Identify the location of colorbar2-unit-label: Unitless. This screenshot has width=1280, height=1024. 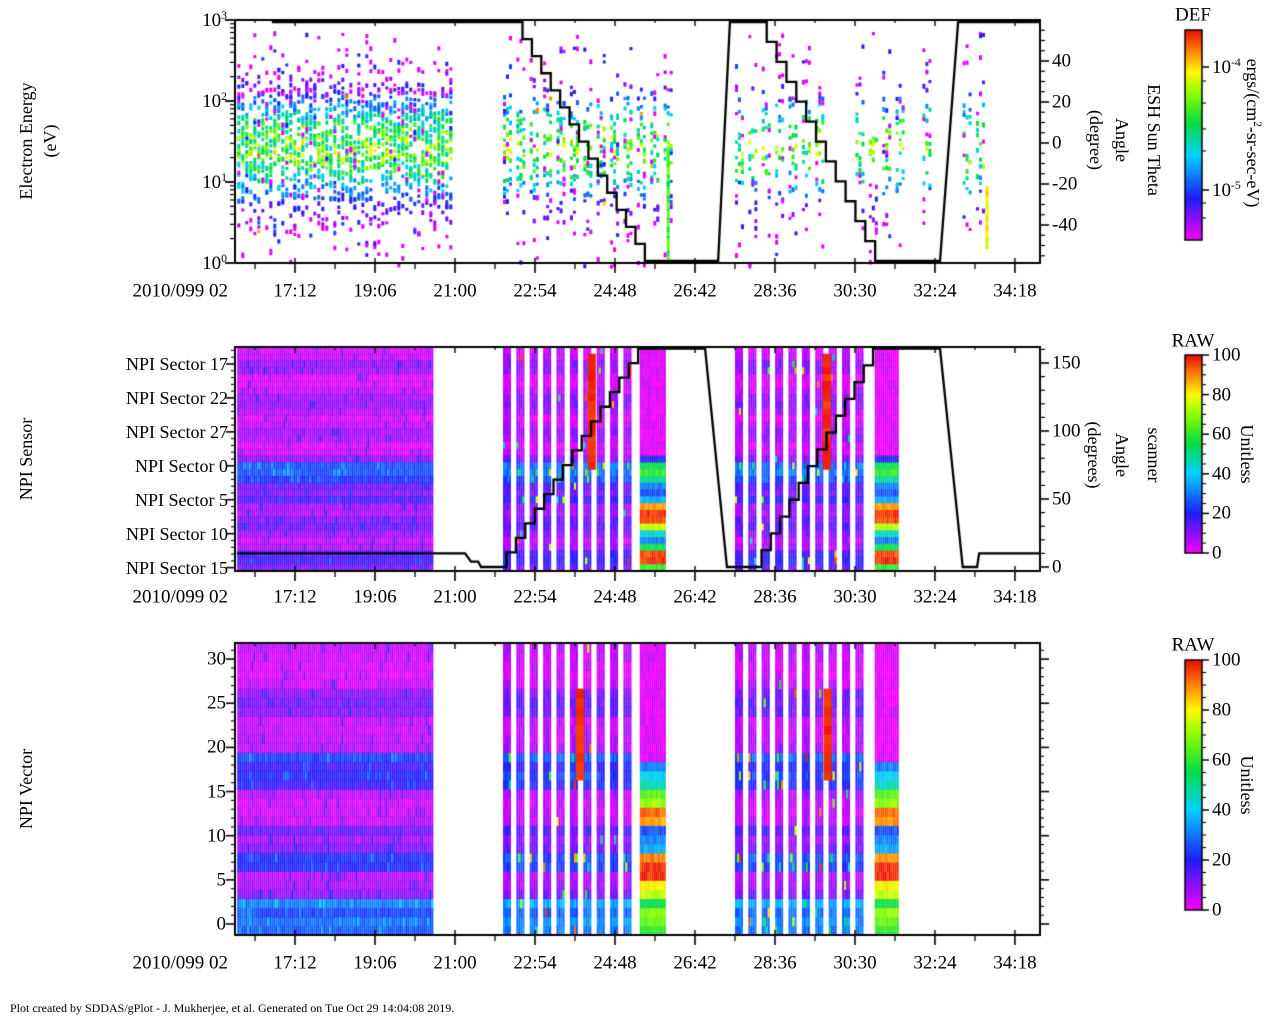
(1247, 454).